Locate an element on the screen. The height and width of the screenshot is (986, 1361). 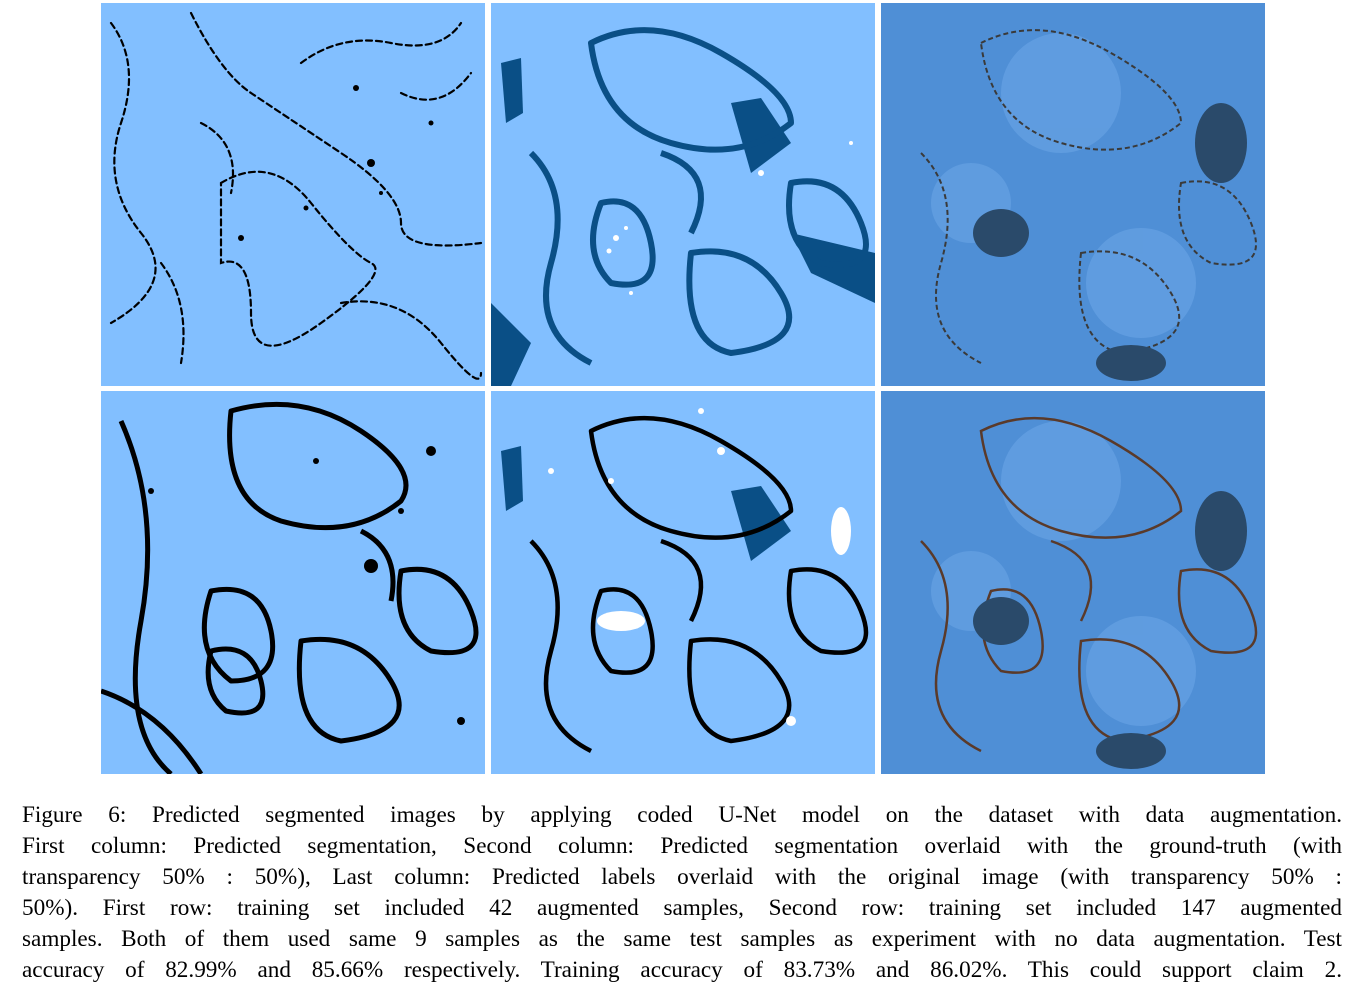
panel-row1-col1 is located at coordinates (293, 194).